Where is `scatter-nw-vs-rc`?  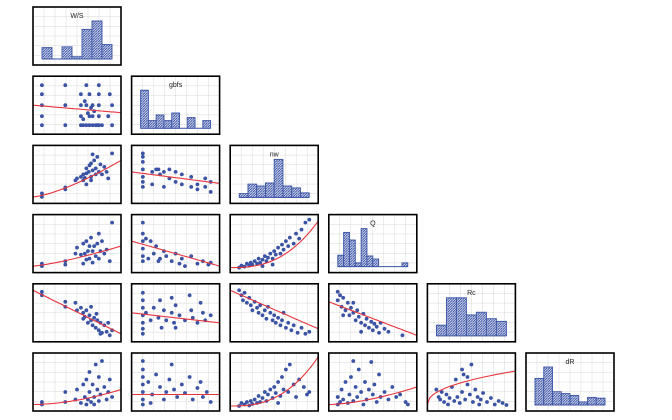
scatter-nw-vs-rc is located at coordinates (274, 312).